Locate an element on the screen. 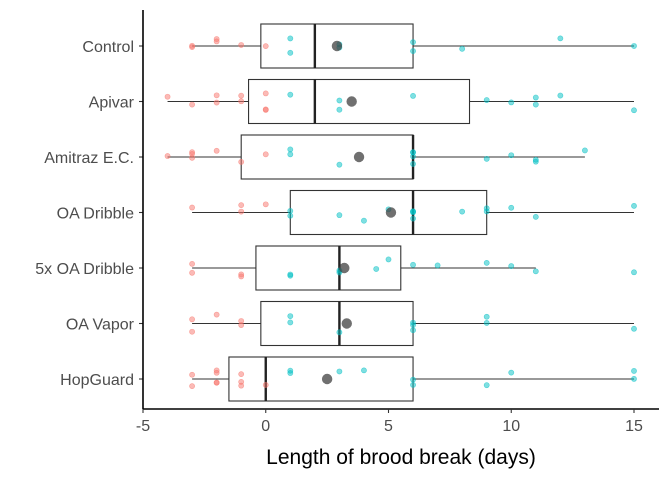 This screenshot has width=672, height=480. y-tick-label: OA Vapor is located at coordinates (100, 325).